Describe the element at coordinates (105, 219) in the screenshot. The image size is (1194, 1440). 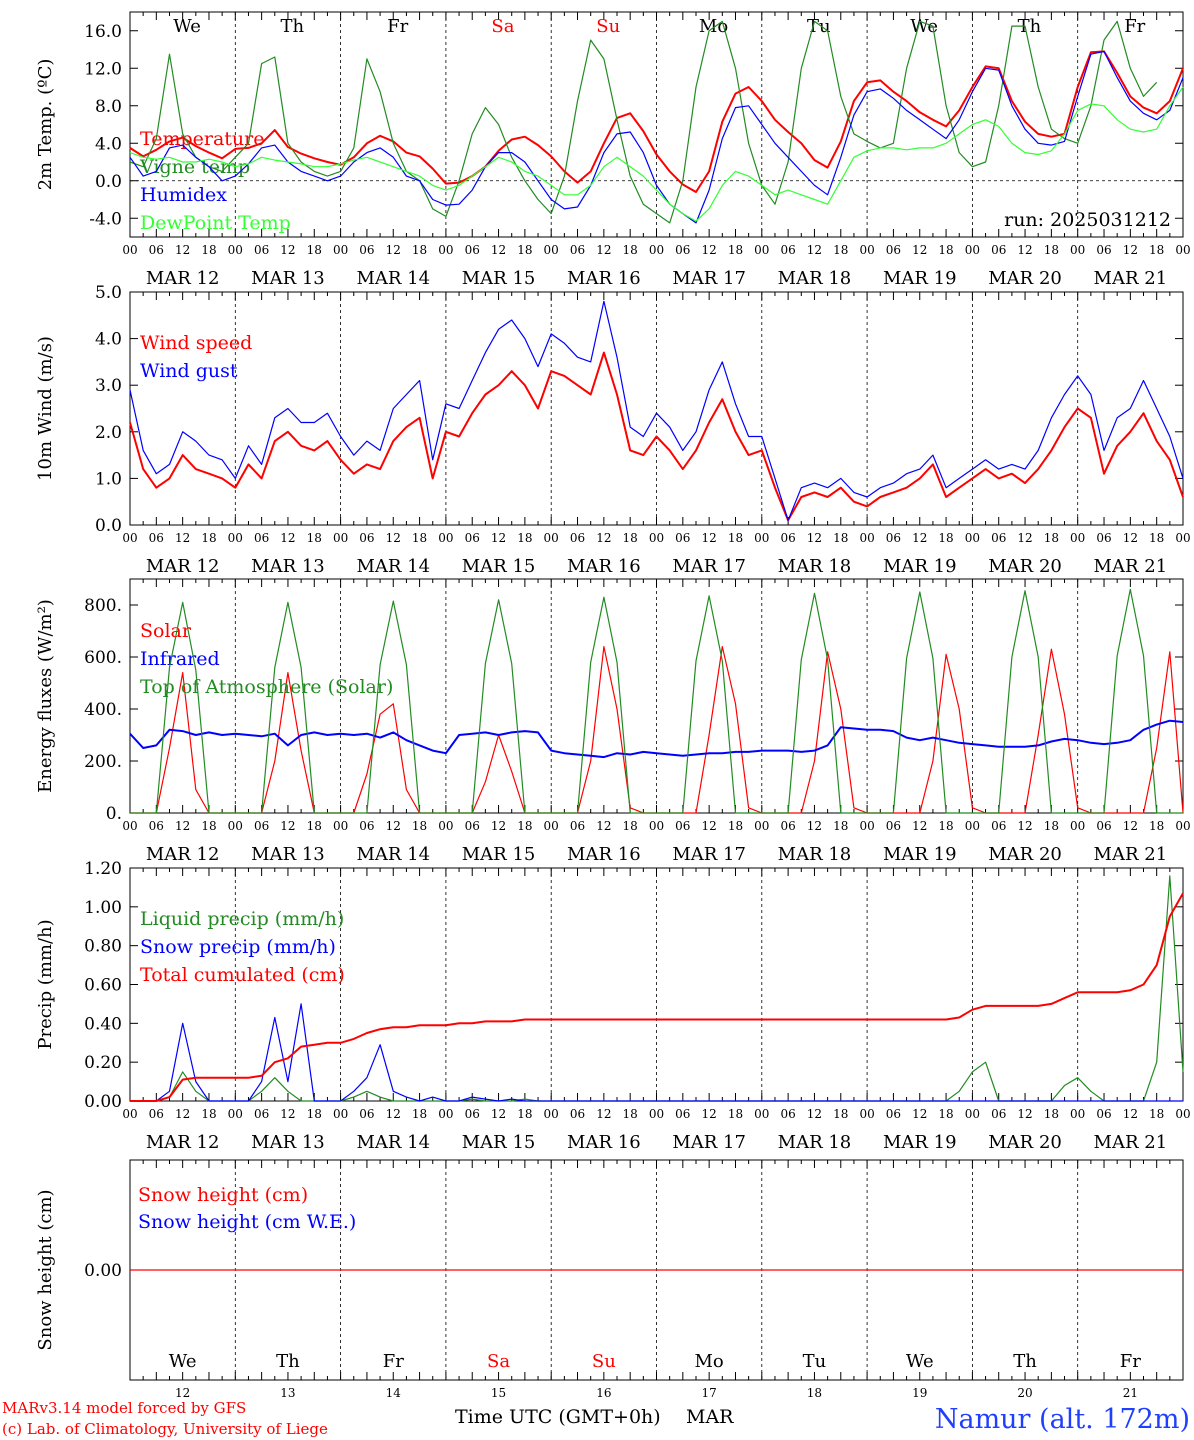
I see `y-tick-label: -4.0` at that location.